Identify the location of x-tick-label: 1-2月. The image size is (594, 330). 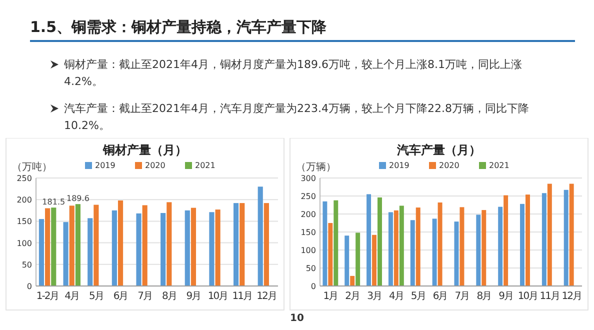
(47, 296).